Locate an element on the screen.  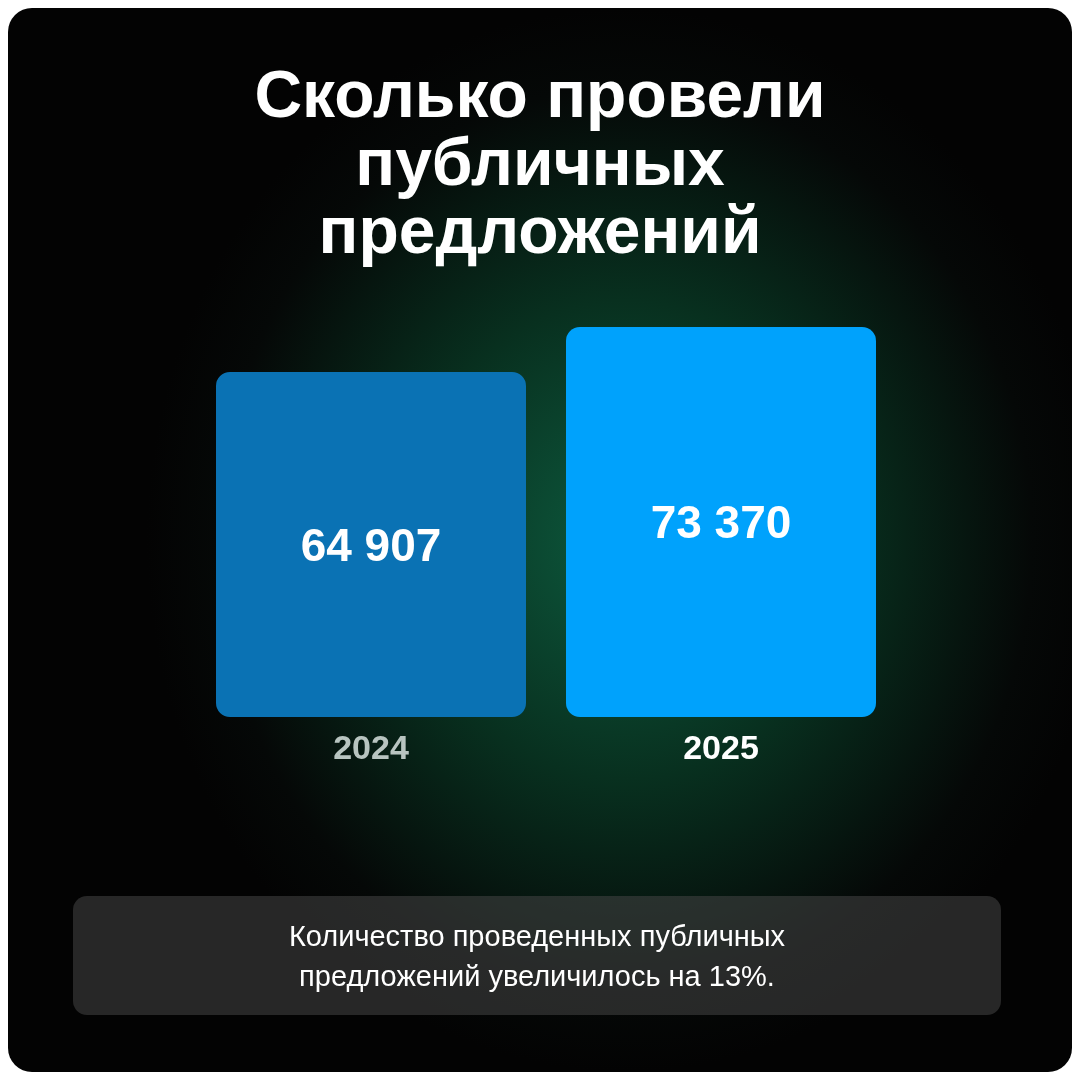
text: Количество проведенных публичных предложений увеличилось на 13%. is located at coordinates (537, 956).